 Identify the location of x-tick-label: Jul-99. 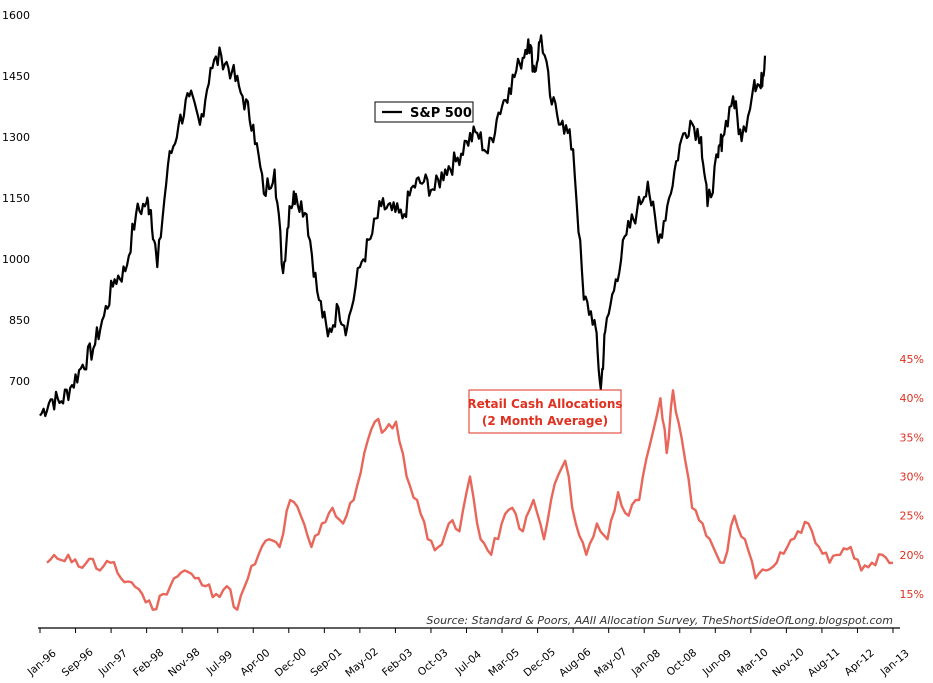
(219, 663).